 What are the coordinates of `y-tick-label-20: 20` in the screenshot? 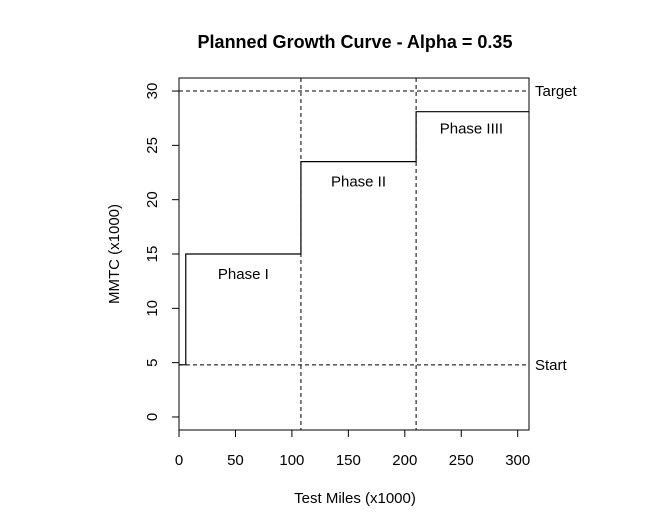 It's located at (152, 199).